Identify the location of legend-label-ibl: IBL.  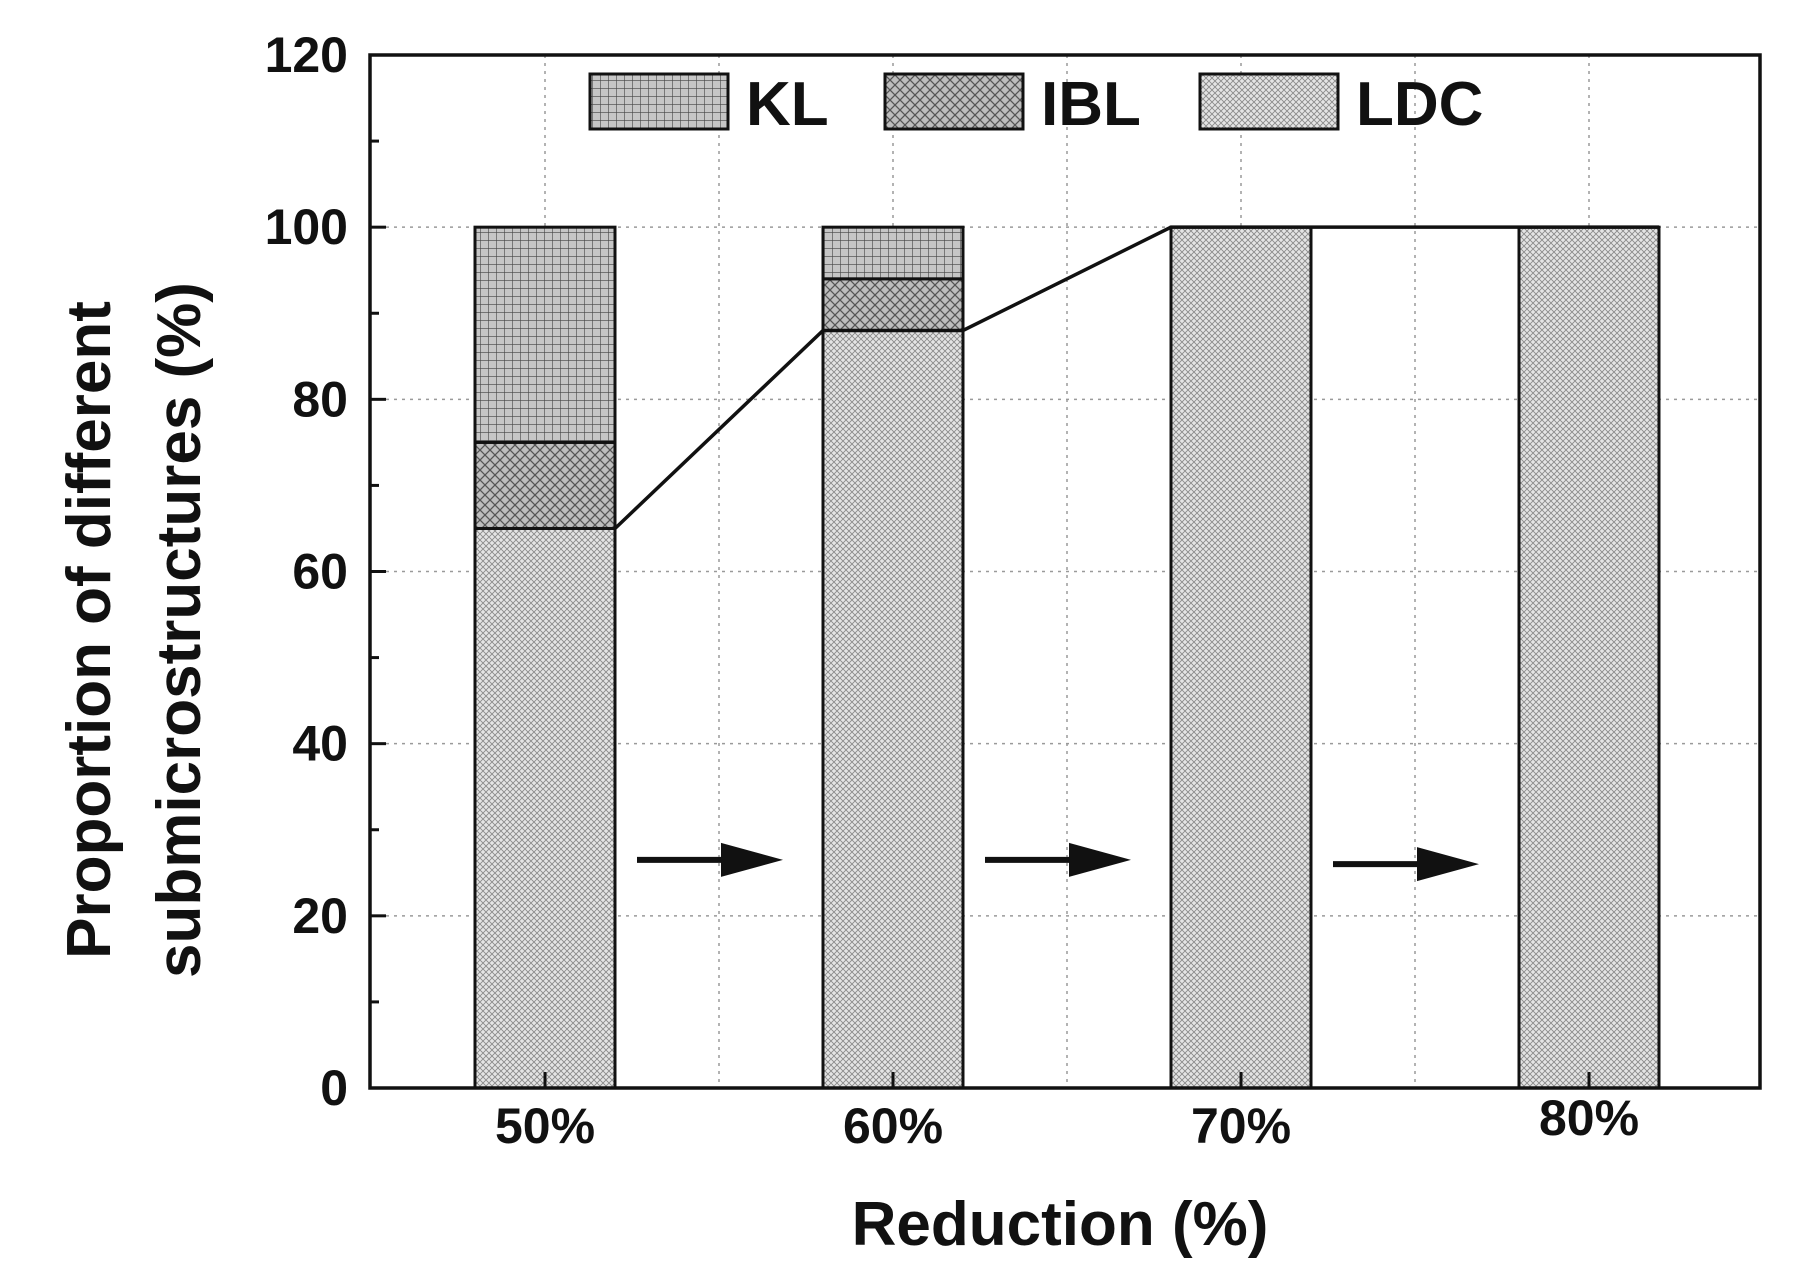
(1091, 104).